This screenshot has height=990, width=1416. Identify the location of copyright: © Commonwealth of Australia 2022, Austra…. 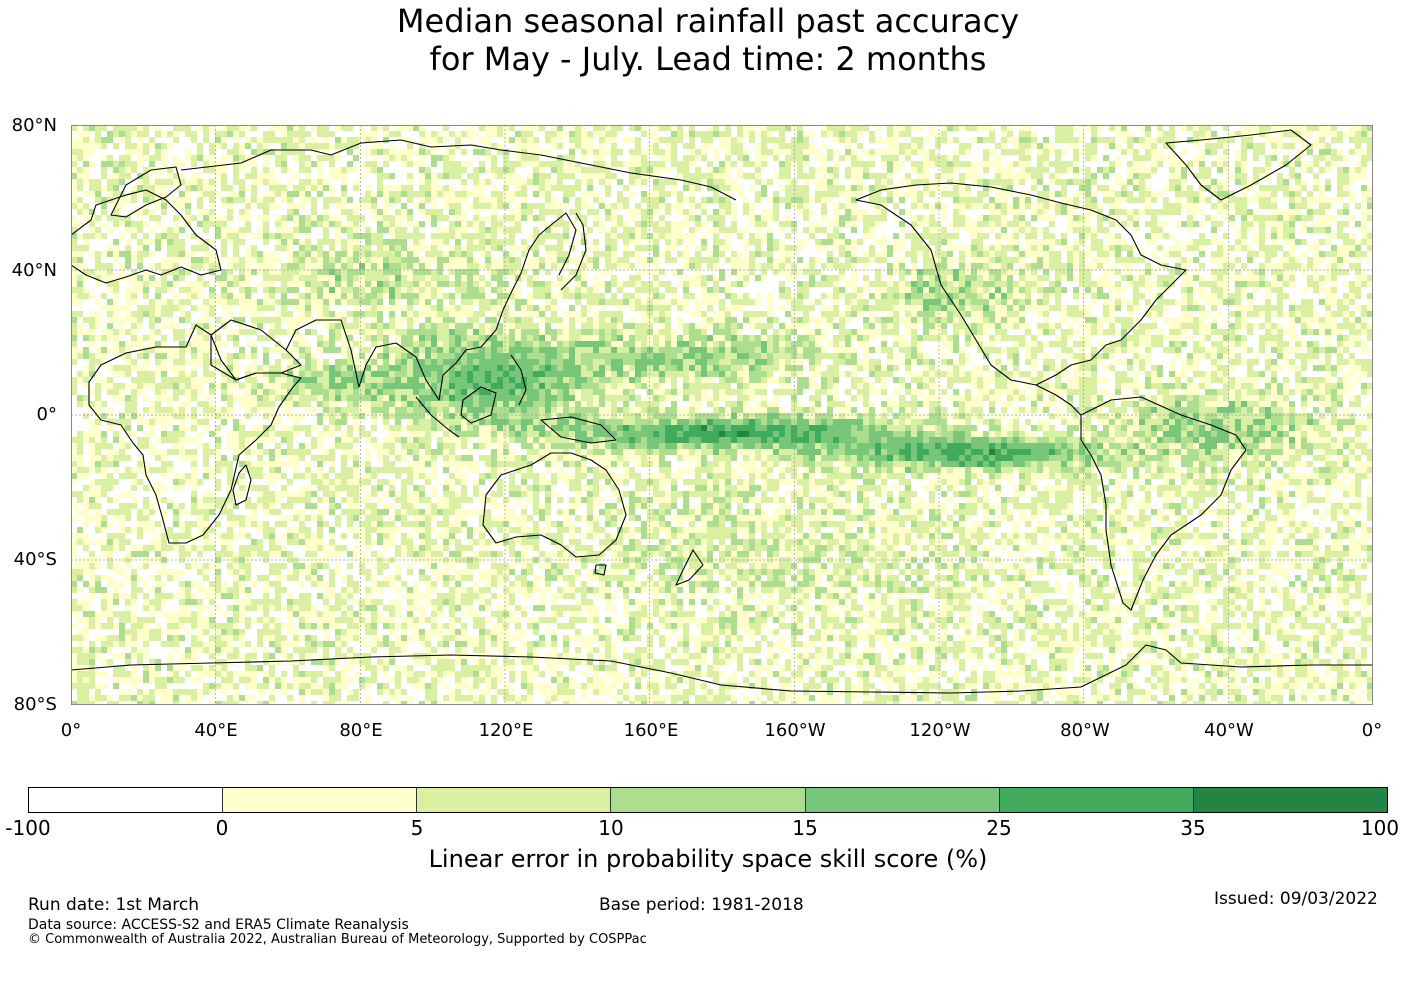
(337, 939).